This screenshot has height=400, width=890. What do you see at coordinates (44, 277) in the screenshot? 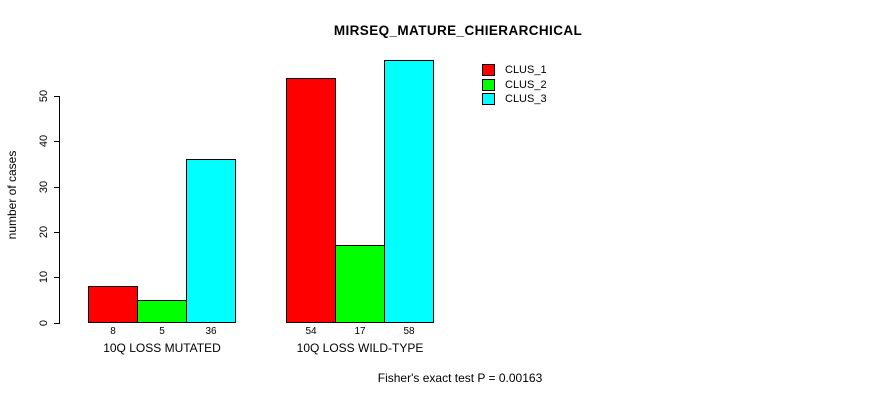
I see `y-axis-tick-label: 10` at bounding box center [44, 277].